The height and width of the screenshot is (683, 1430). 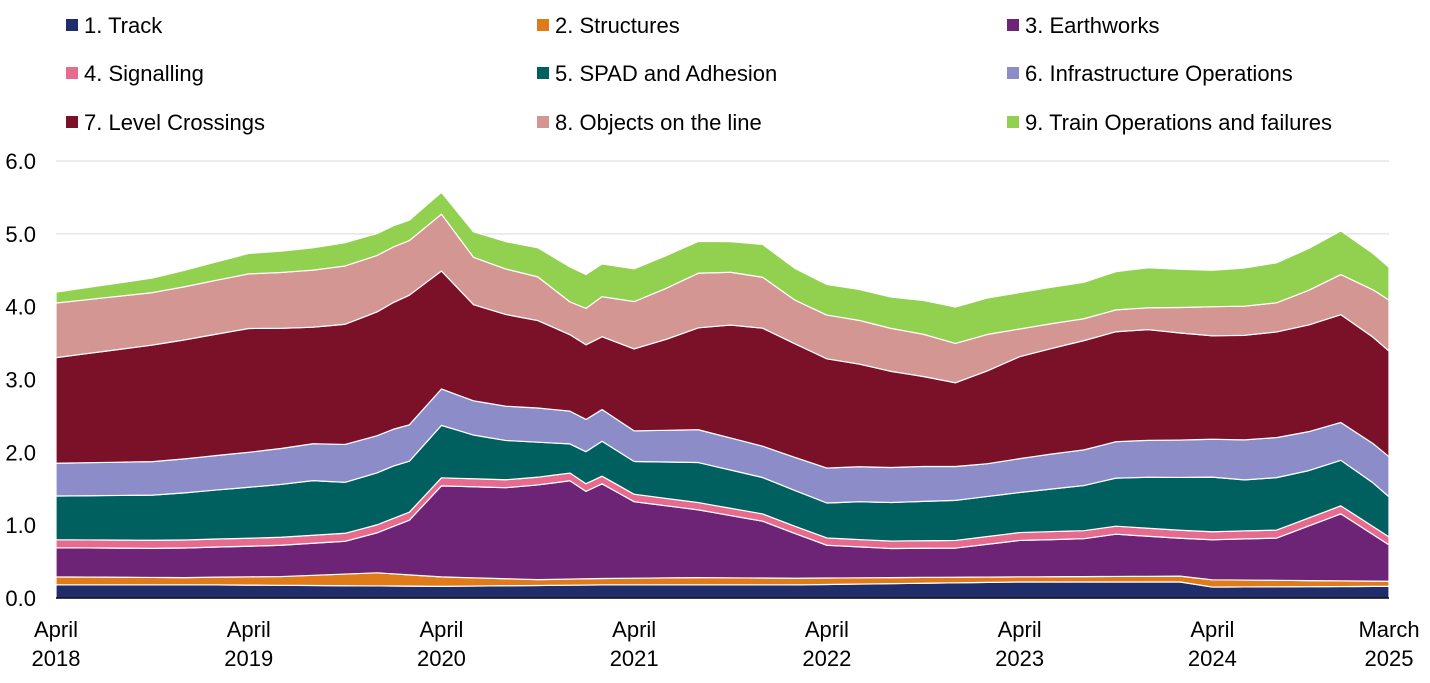 What do you see at coordinates (20, 307) in the screenshot?
I see `y-tick-label: 4.0` at bounding box center [20, 307].